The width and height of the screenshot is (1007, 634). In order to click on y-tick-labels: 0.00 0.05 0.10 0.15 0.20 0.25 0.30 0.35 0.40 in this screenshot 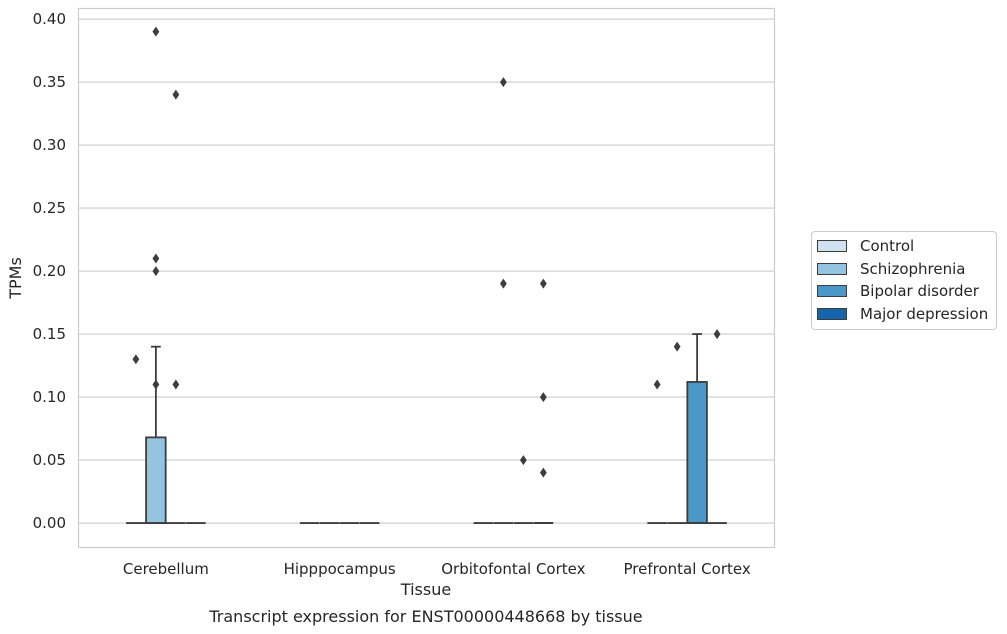, I will do `click(49, 271)`.